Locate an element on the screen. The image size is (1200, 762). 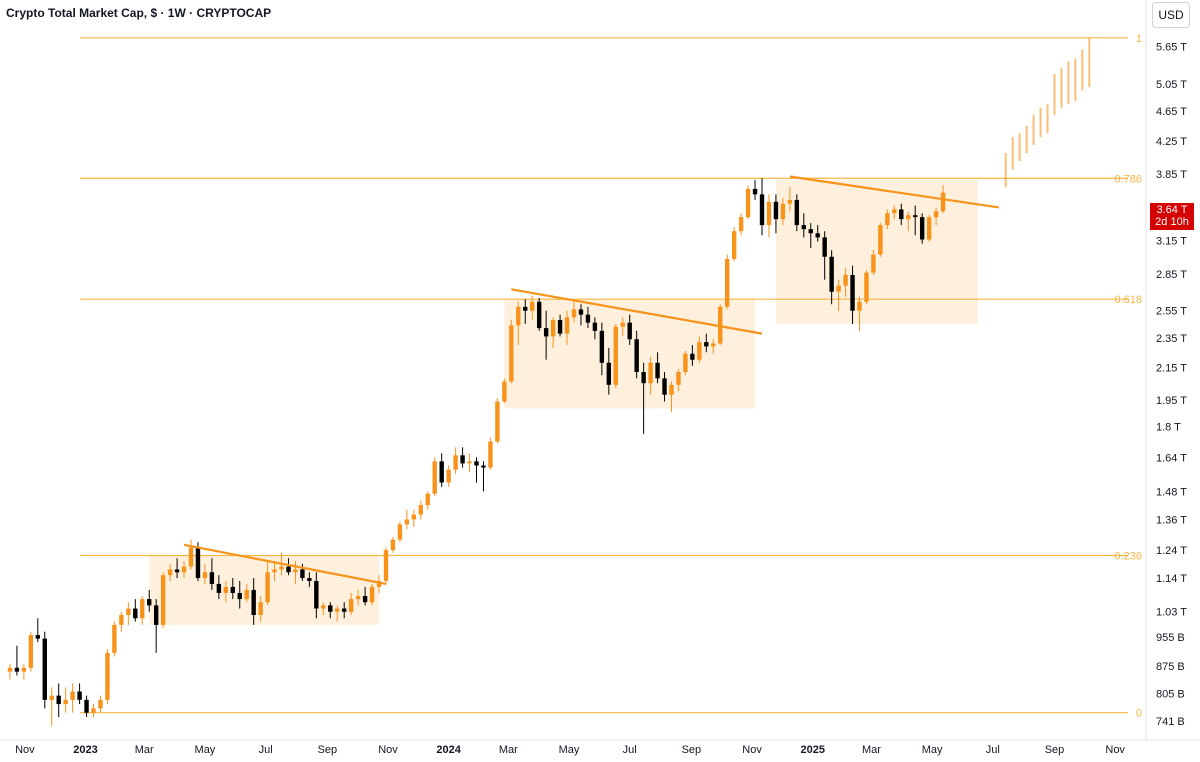
y-tick-label: 1.36 T is located at coordinates (1171, 520).